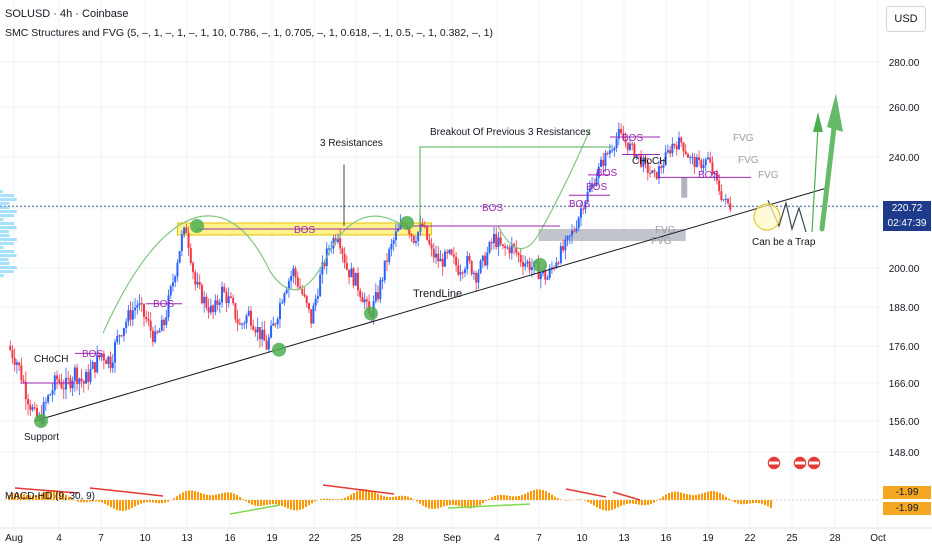 This screenshot has width=932, height=550. Describe the element at coordinates (835, 538) in the screenshot. I see `x-tick-label: 28` at that location.